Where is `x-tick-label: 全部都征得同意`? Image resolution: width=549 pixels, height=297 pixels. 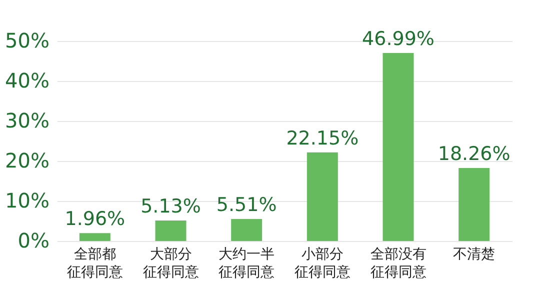 x-tick-label: 全部都征得同意 is located at coordinates (94, 263).